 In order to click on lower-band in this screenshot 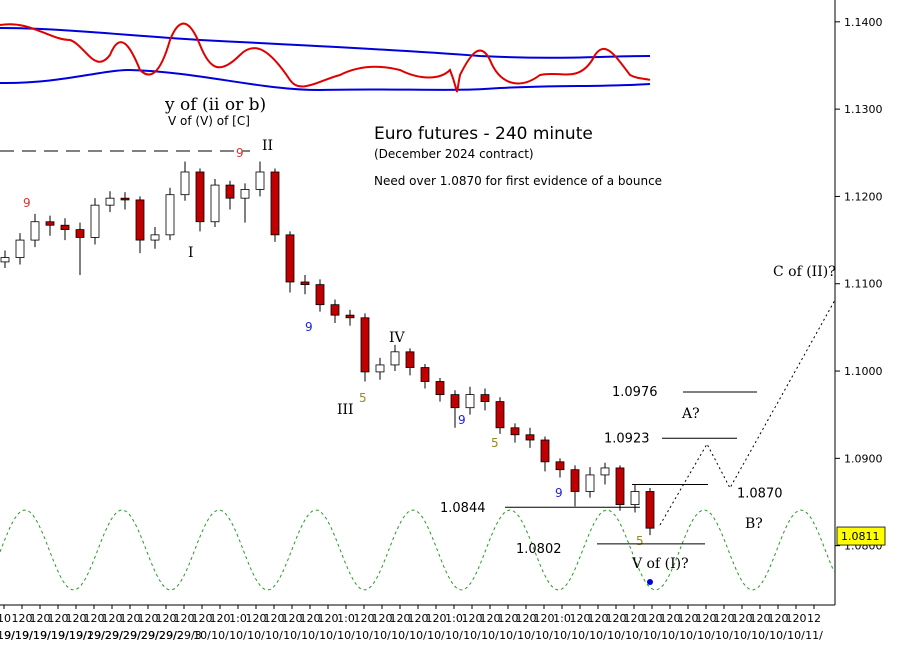, I will do `click(325, 80)`.